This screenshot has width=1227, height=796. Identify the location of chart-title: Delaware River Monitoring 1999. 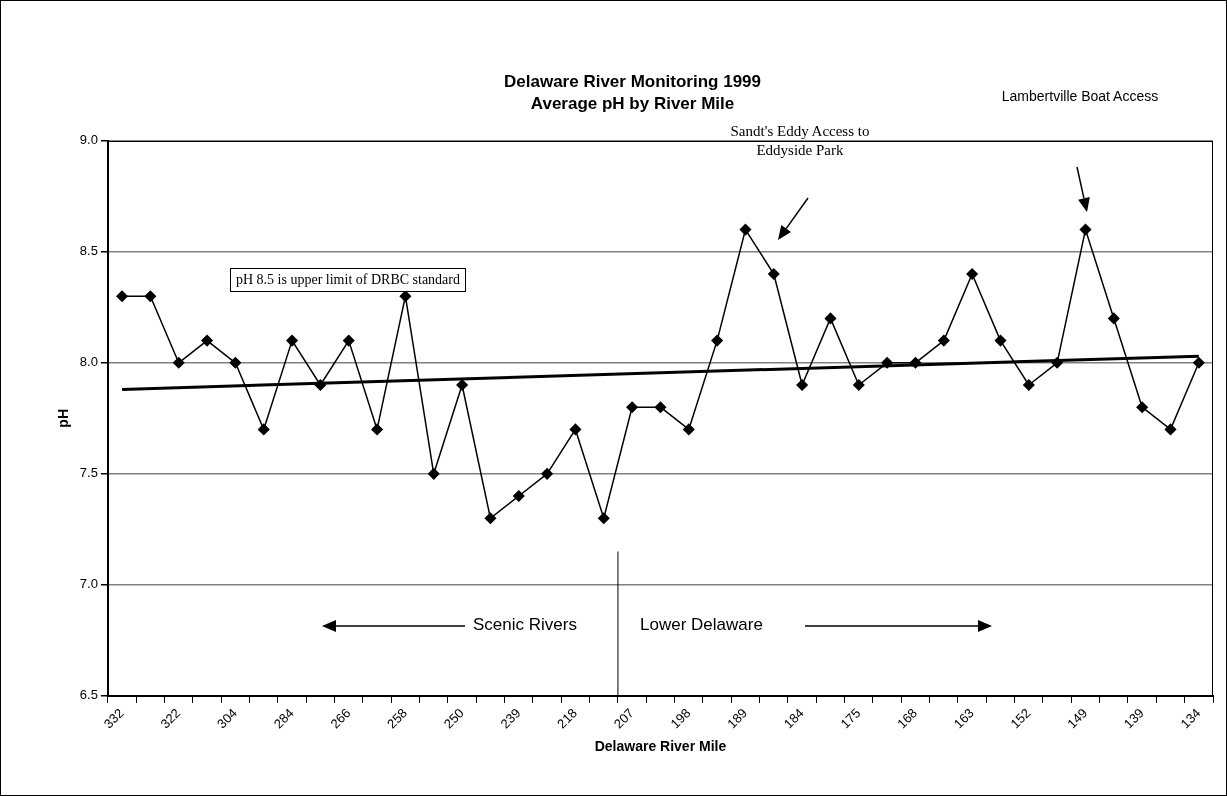
(632, 81).